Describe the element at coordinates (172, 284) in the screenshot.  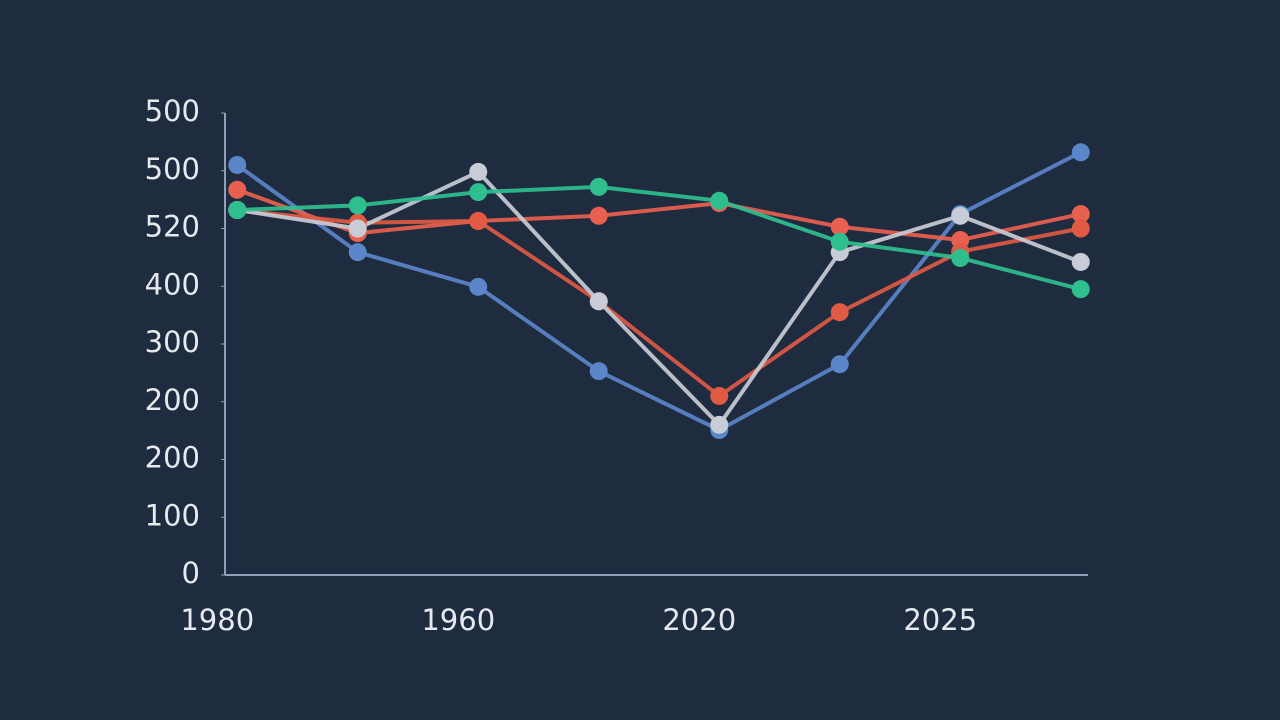
I see `y-tick-label: 400` at that location.